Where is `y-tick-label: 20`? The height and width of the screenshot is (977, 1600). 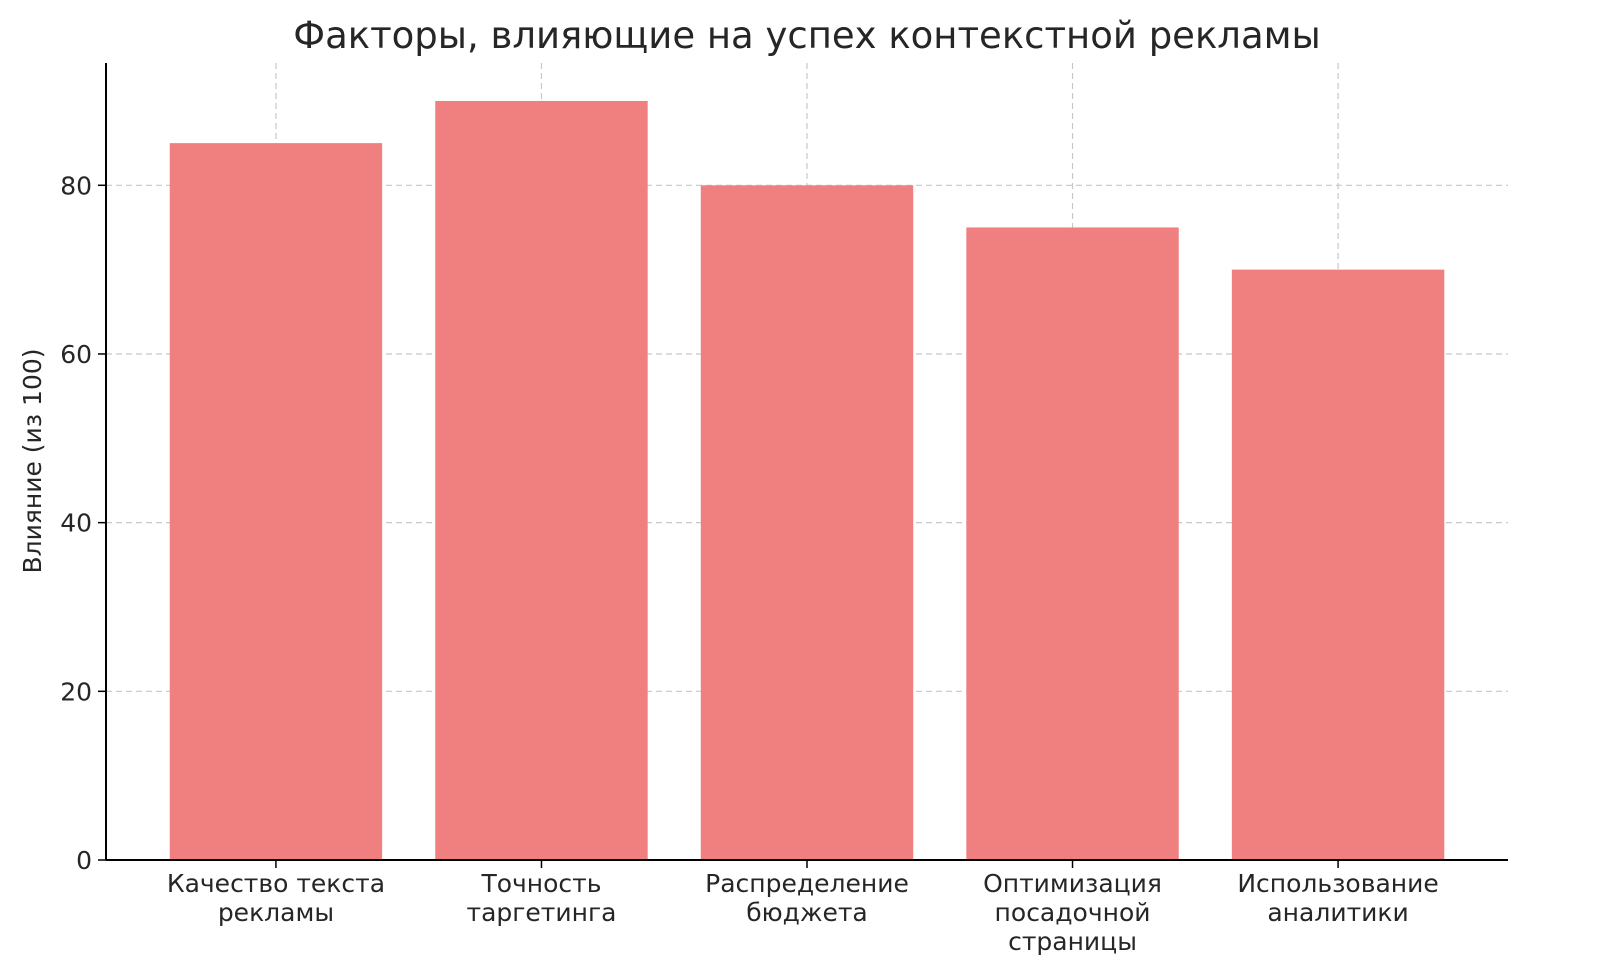
y-tick-label: 20 is located at coordinates (76, 691).